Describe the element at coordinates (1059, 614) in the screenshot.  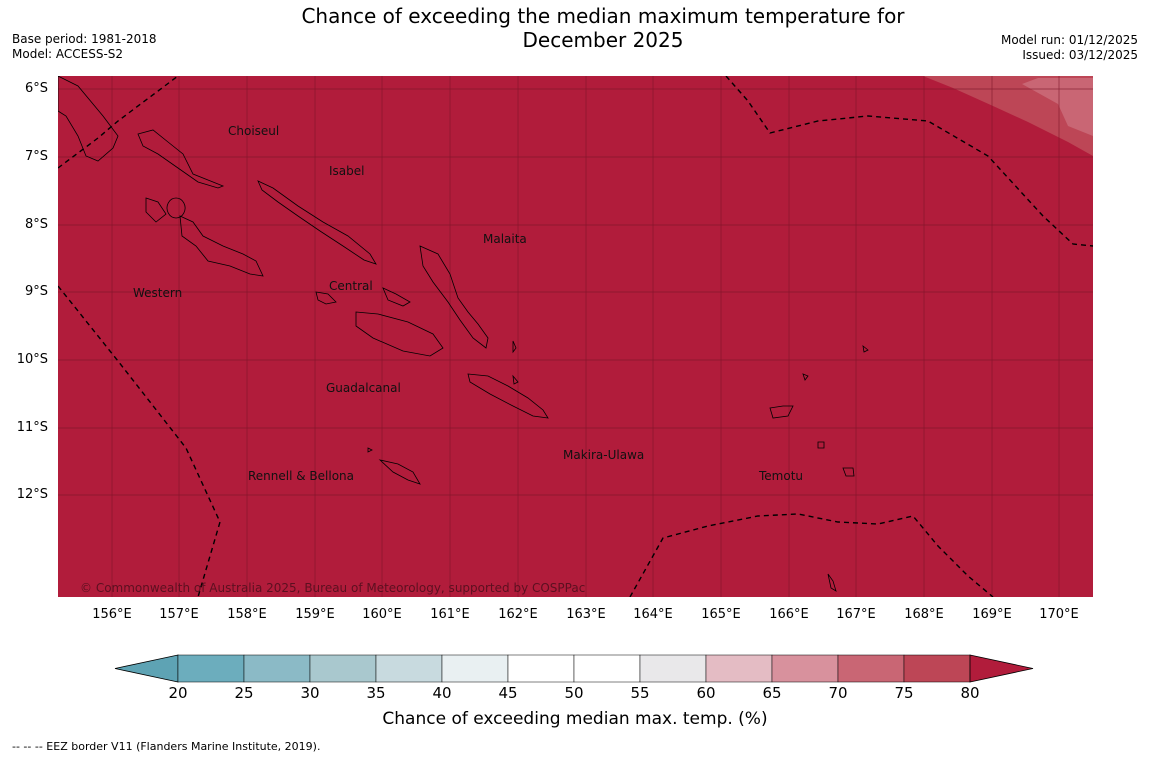
I see `lon-label-170e: 170°E` at that location.